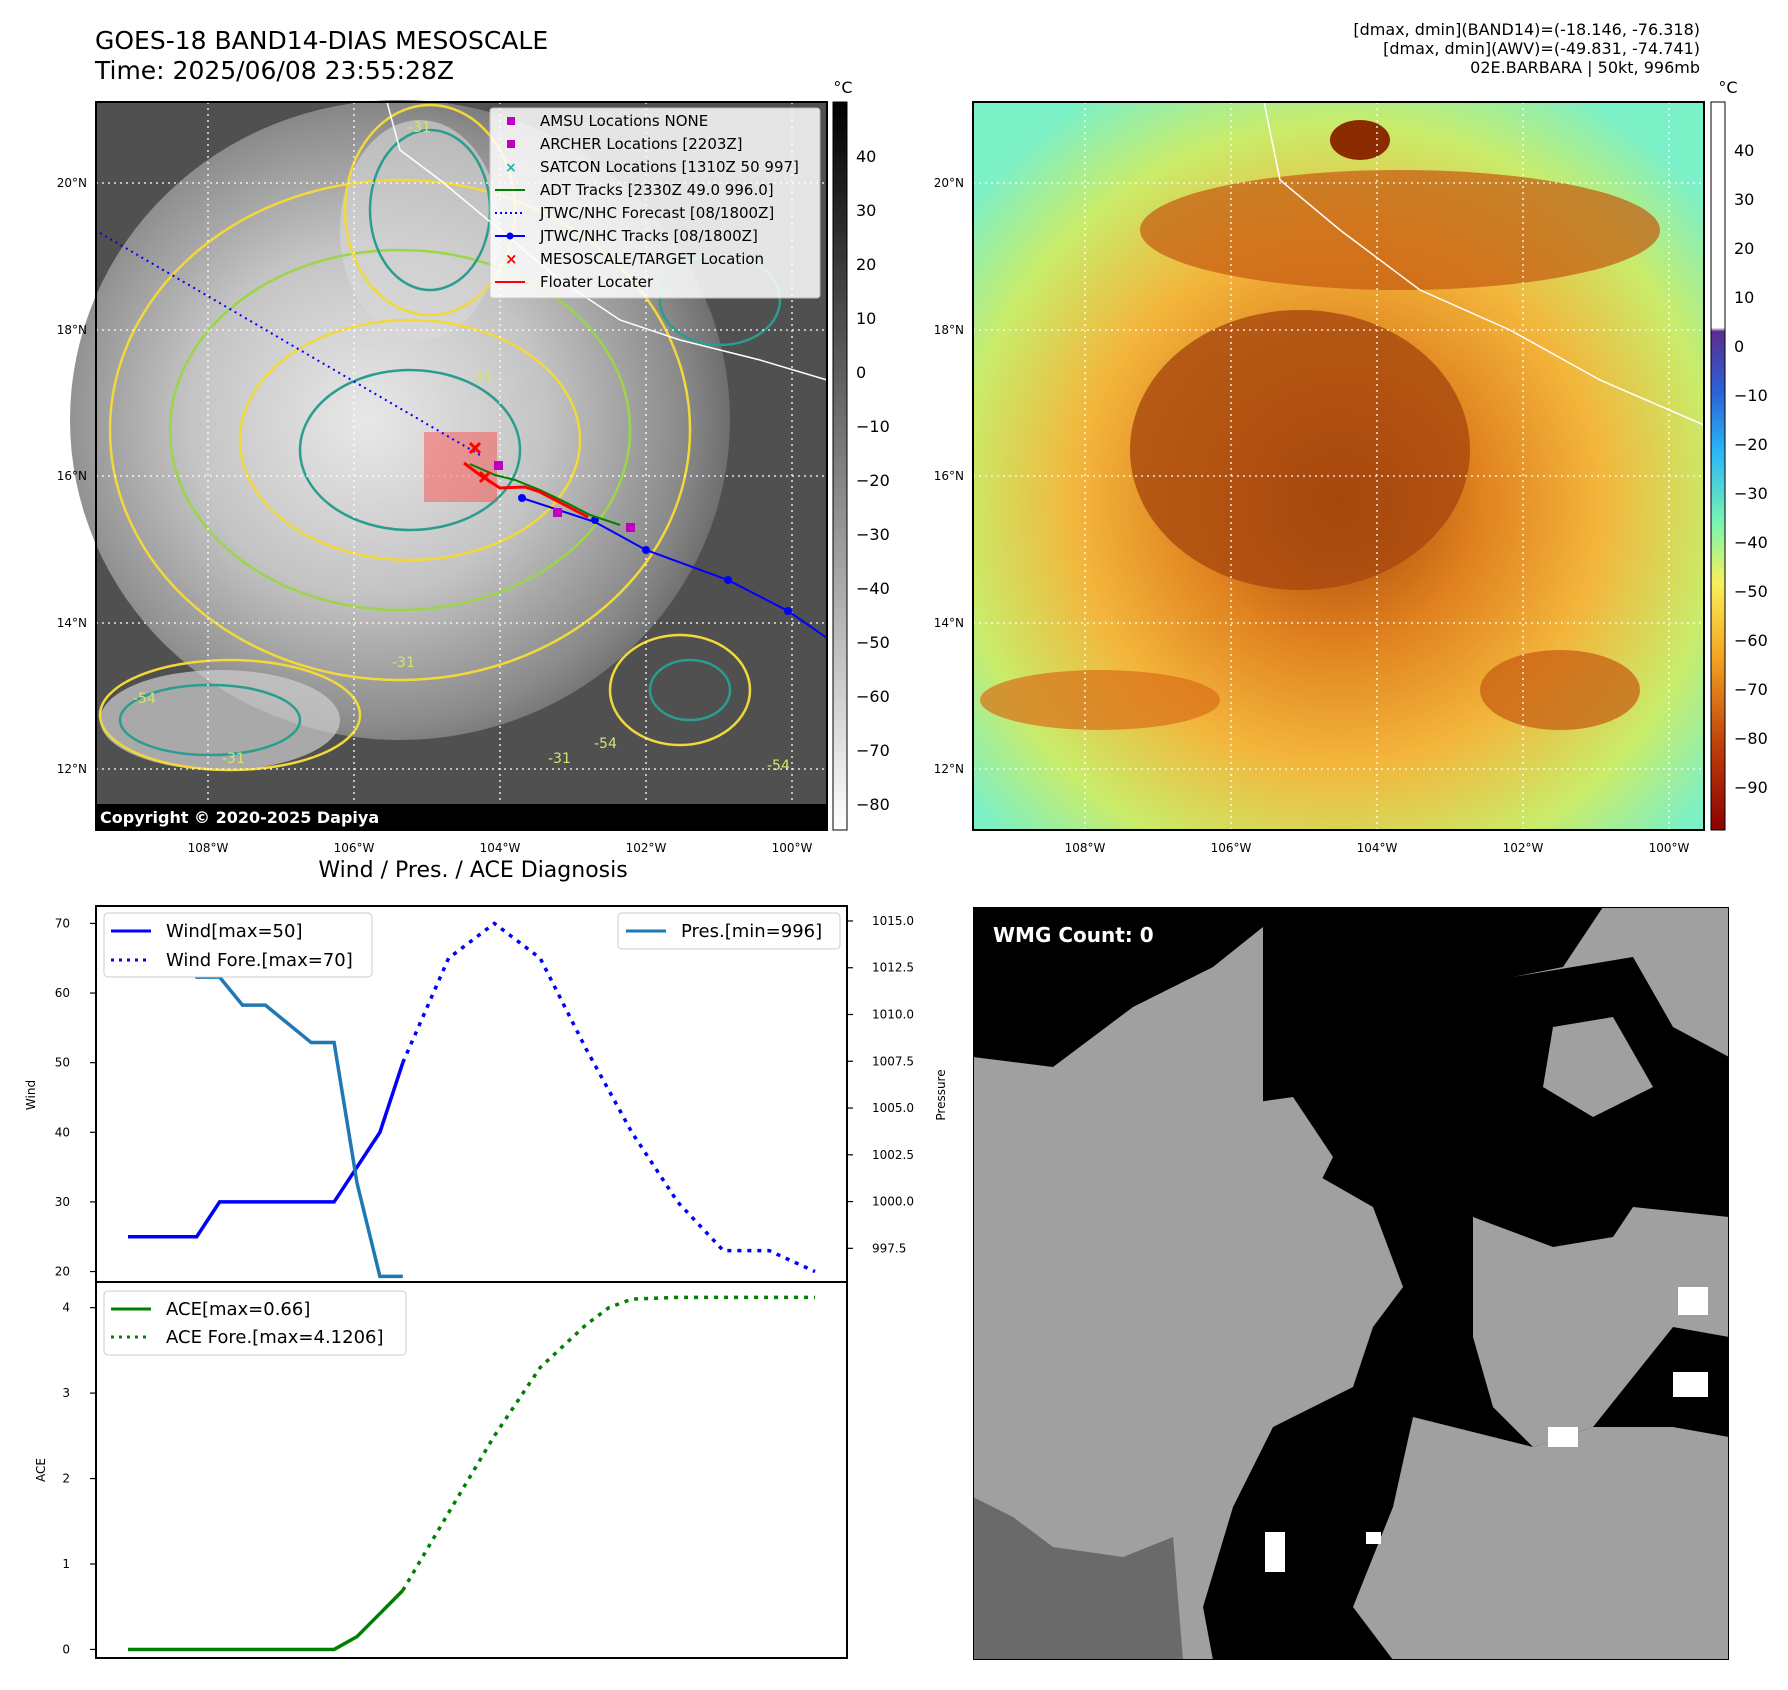  Describe the element at coordinates (62, 1132) in the screenshot. I see `y-tick-label: 40` at that location.